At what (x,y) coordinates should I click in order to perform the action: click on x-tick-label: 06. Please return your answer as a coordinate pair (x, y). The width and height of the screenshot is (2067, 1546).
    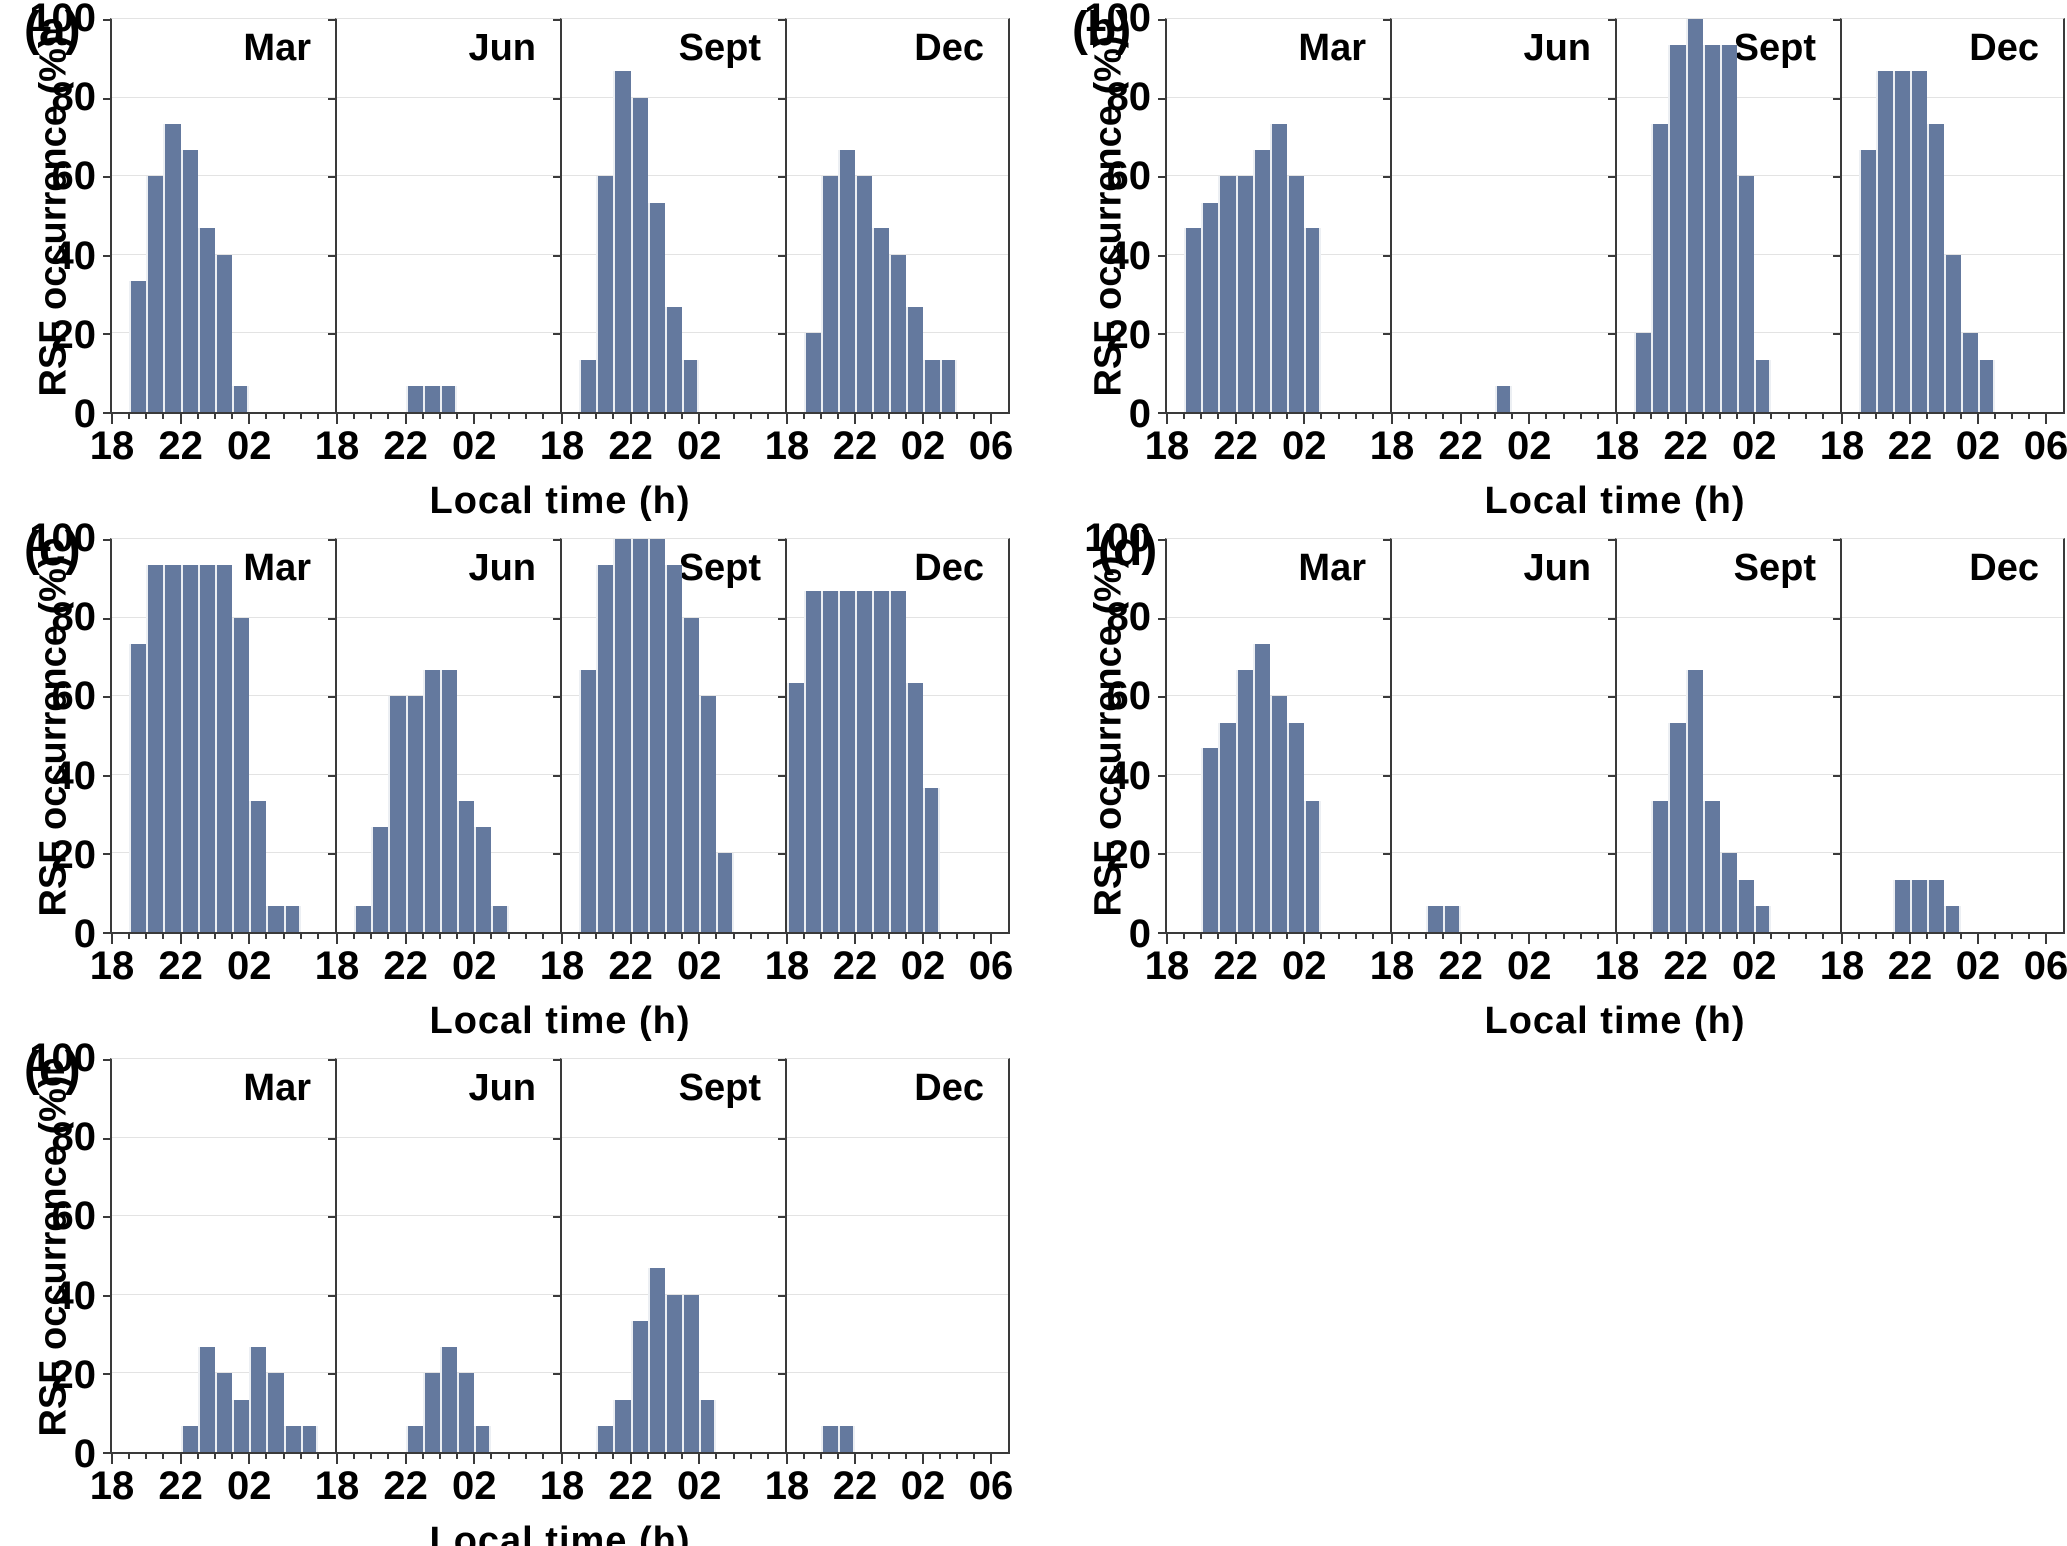
    Looking at the image, I should click on (2045, 966).